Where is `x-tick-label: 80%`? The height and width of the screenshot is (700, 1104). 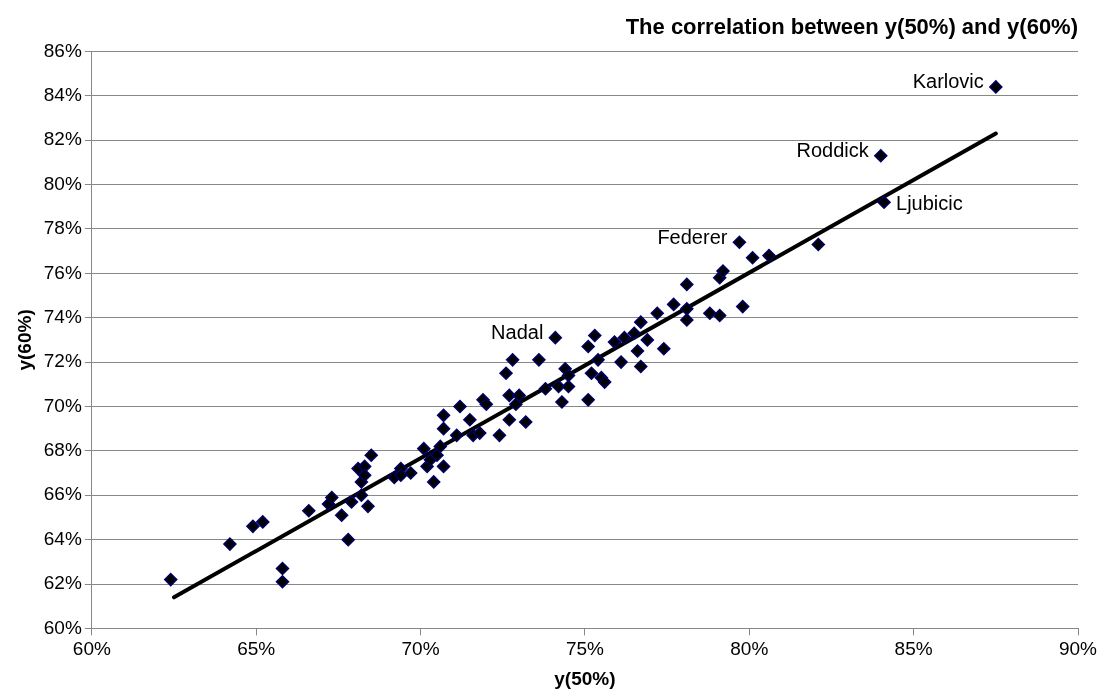
x-tick-label: 80% is located at coordinates (749, 649).